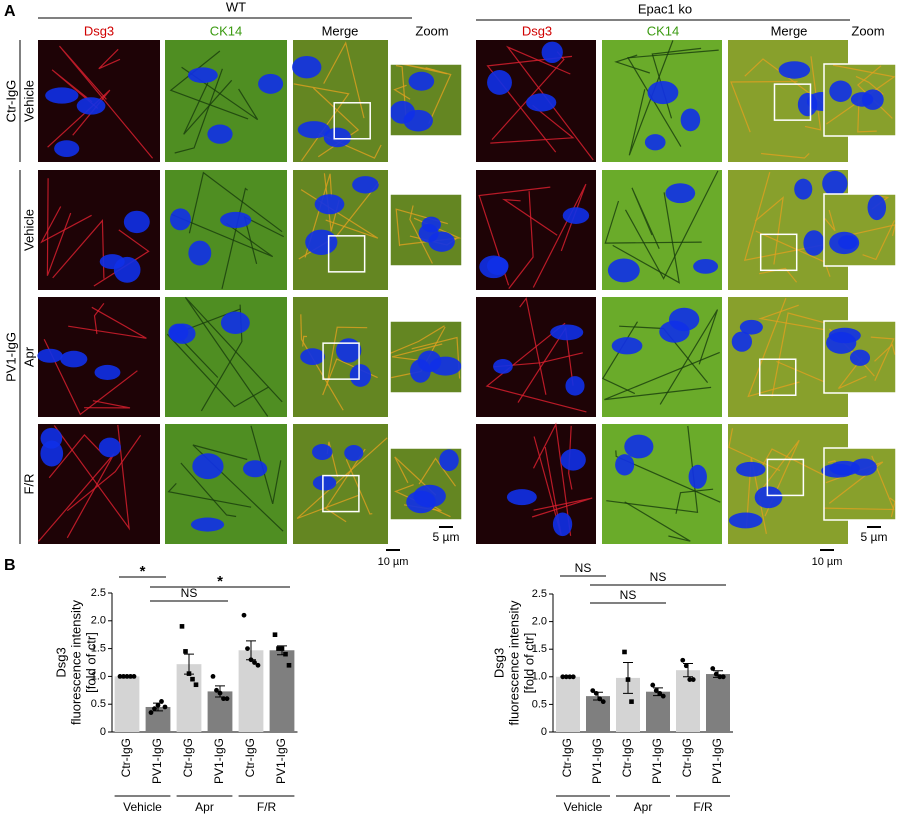 The width and height of the screenshot is (900, 819). I want to click on row-label: F/R, so click(28, 484).